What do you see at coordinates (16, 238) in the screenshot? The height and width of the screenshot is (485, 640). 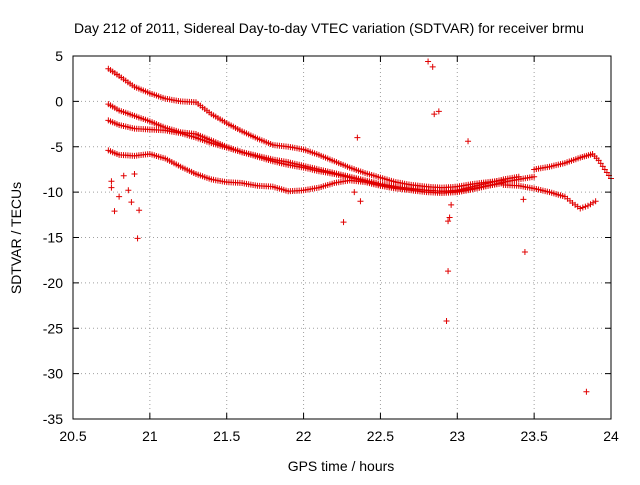 I see `y-axis-label: SDTVAR / TECUs` at bounding box center [16, 238].